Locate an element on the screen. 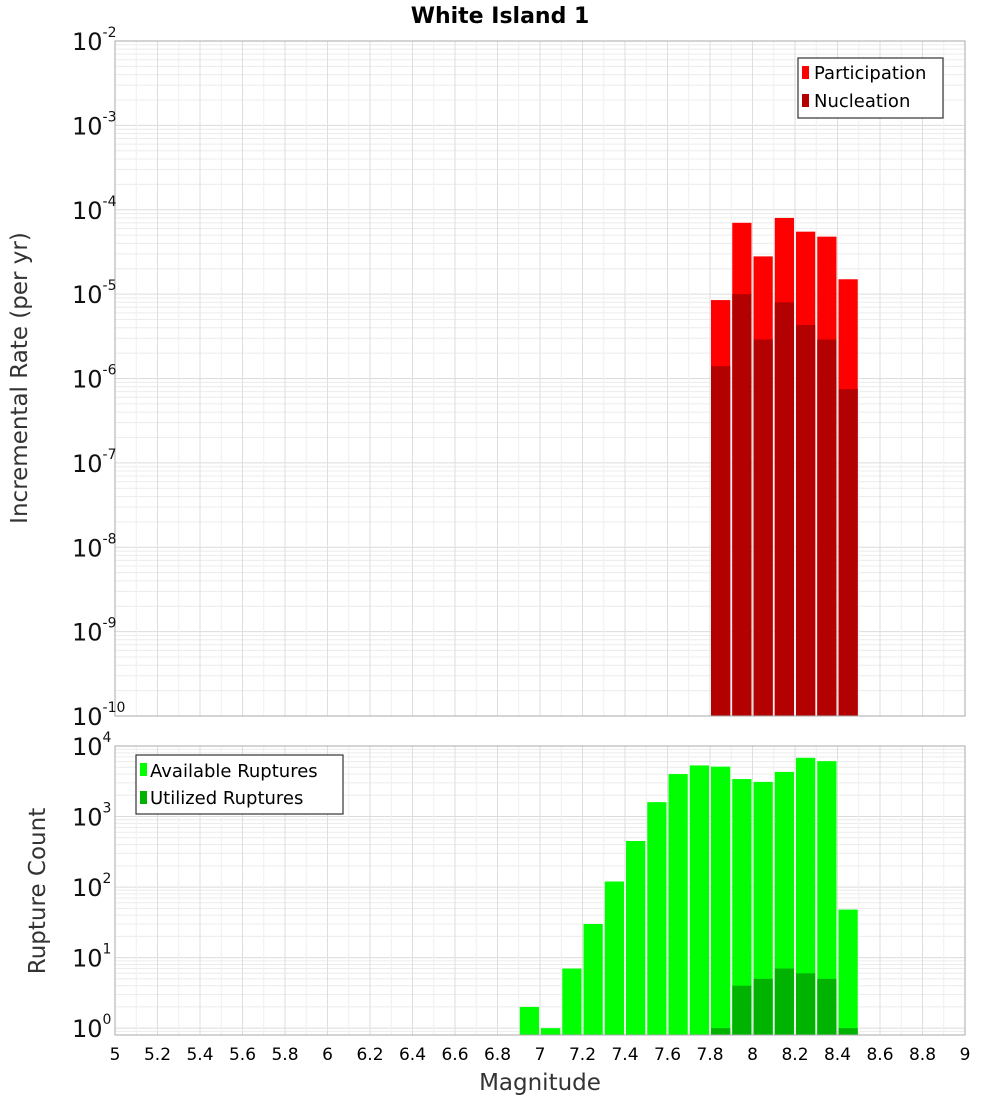 This screenshot has width=1000, height=1100. legend-label-nucleation: Nucleation is located at coordinates (862, 101).